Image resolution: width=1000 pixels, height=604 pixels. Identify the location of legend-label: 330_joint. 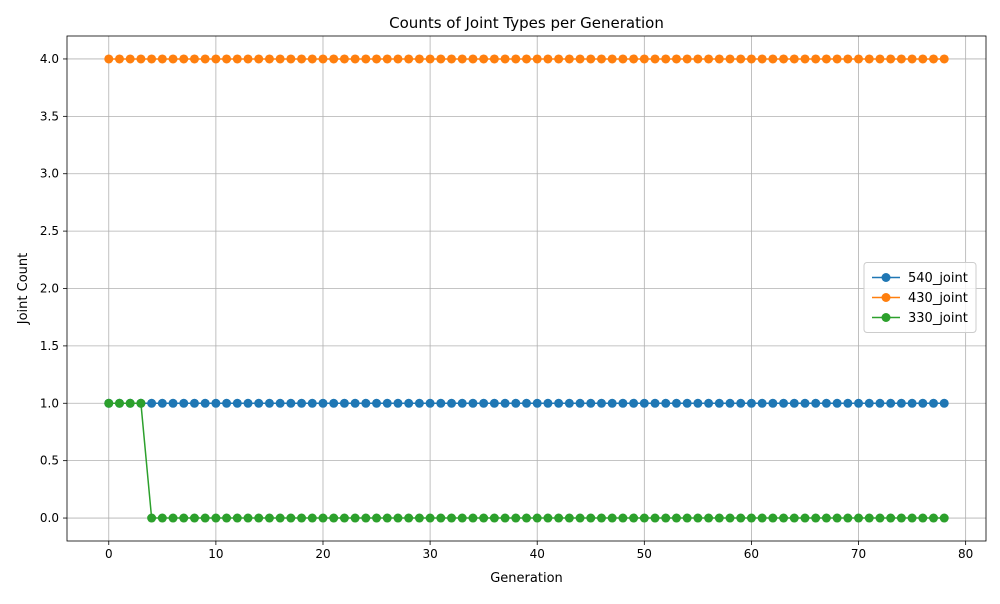
(938, 318).